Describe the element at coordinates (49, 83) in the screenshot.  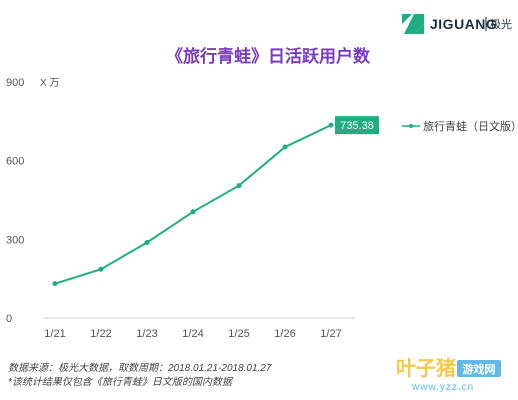
I see `y-unit-label: X 万` at that location.